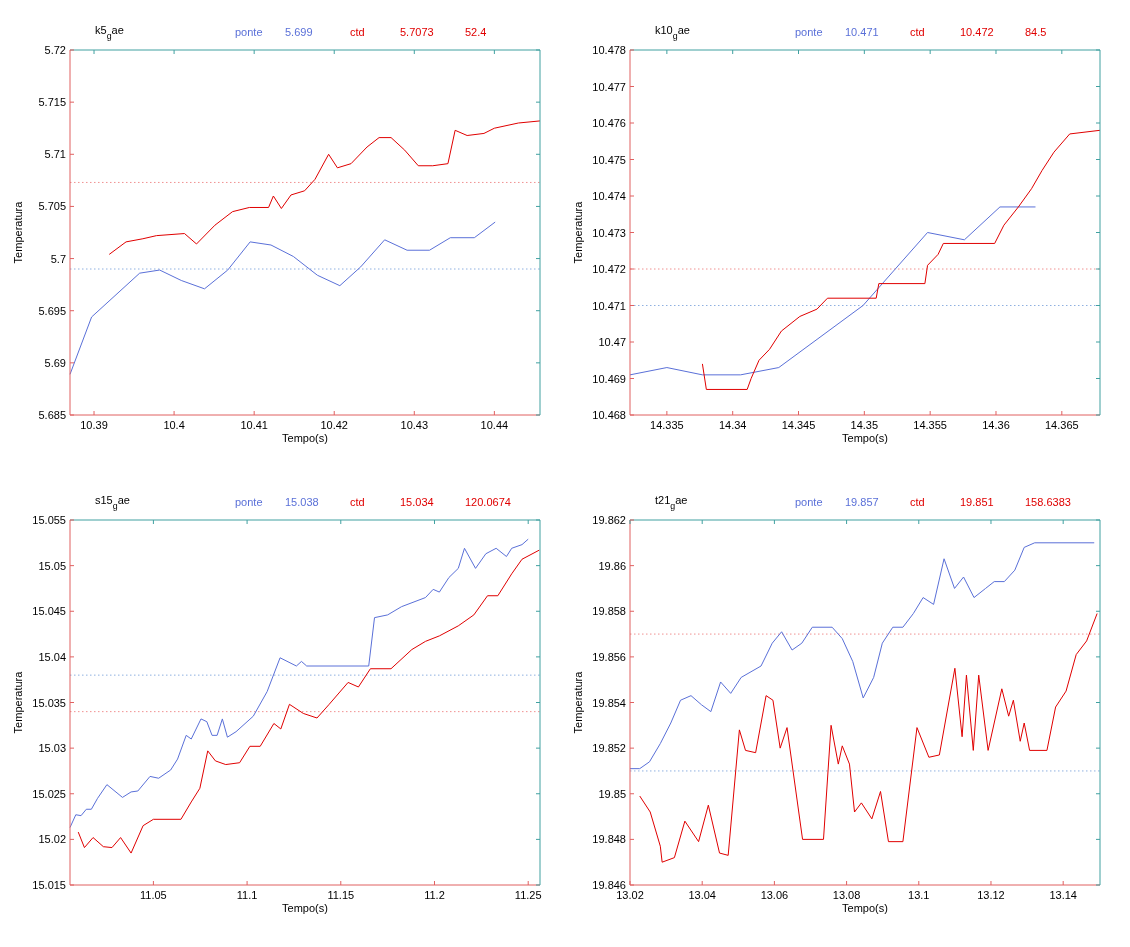  What do you see at coordinates (609, 50) in the screenshot?
I see `y-tick-label: 10.478` at bounding box center [609, 50].